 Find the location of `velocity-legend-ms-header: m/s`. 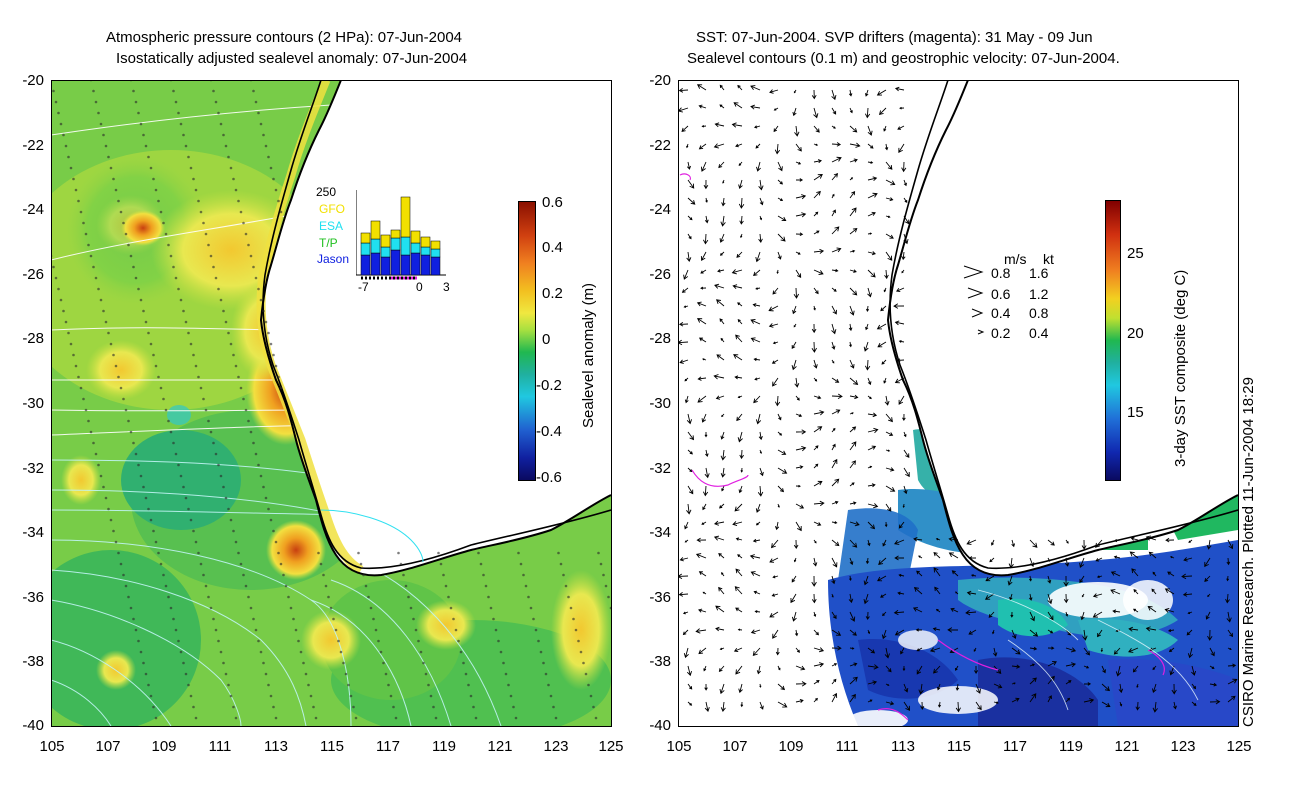

velocity-legend-ms-header: m/s is located at coordinates (1015, 259).